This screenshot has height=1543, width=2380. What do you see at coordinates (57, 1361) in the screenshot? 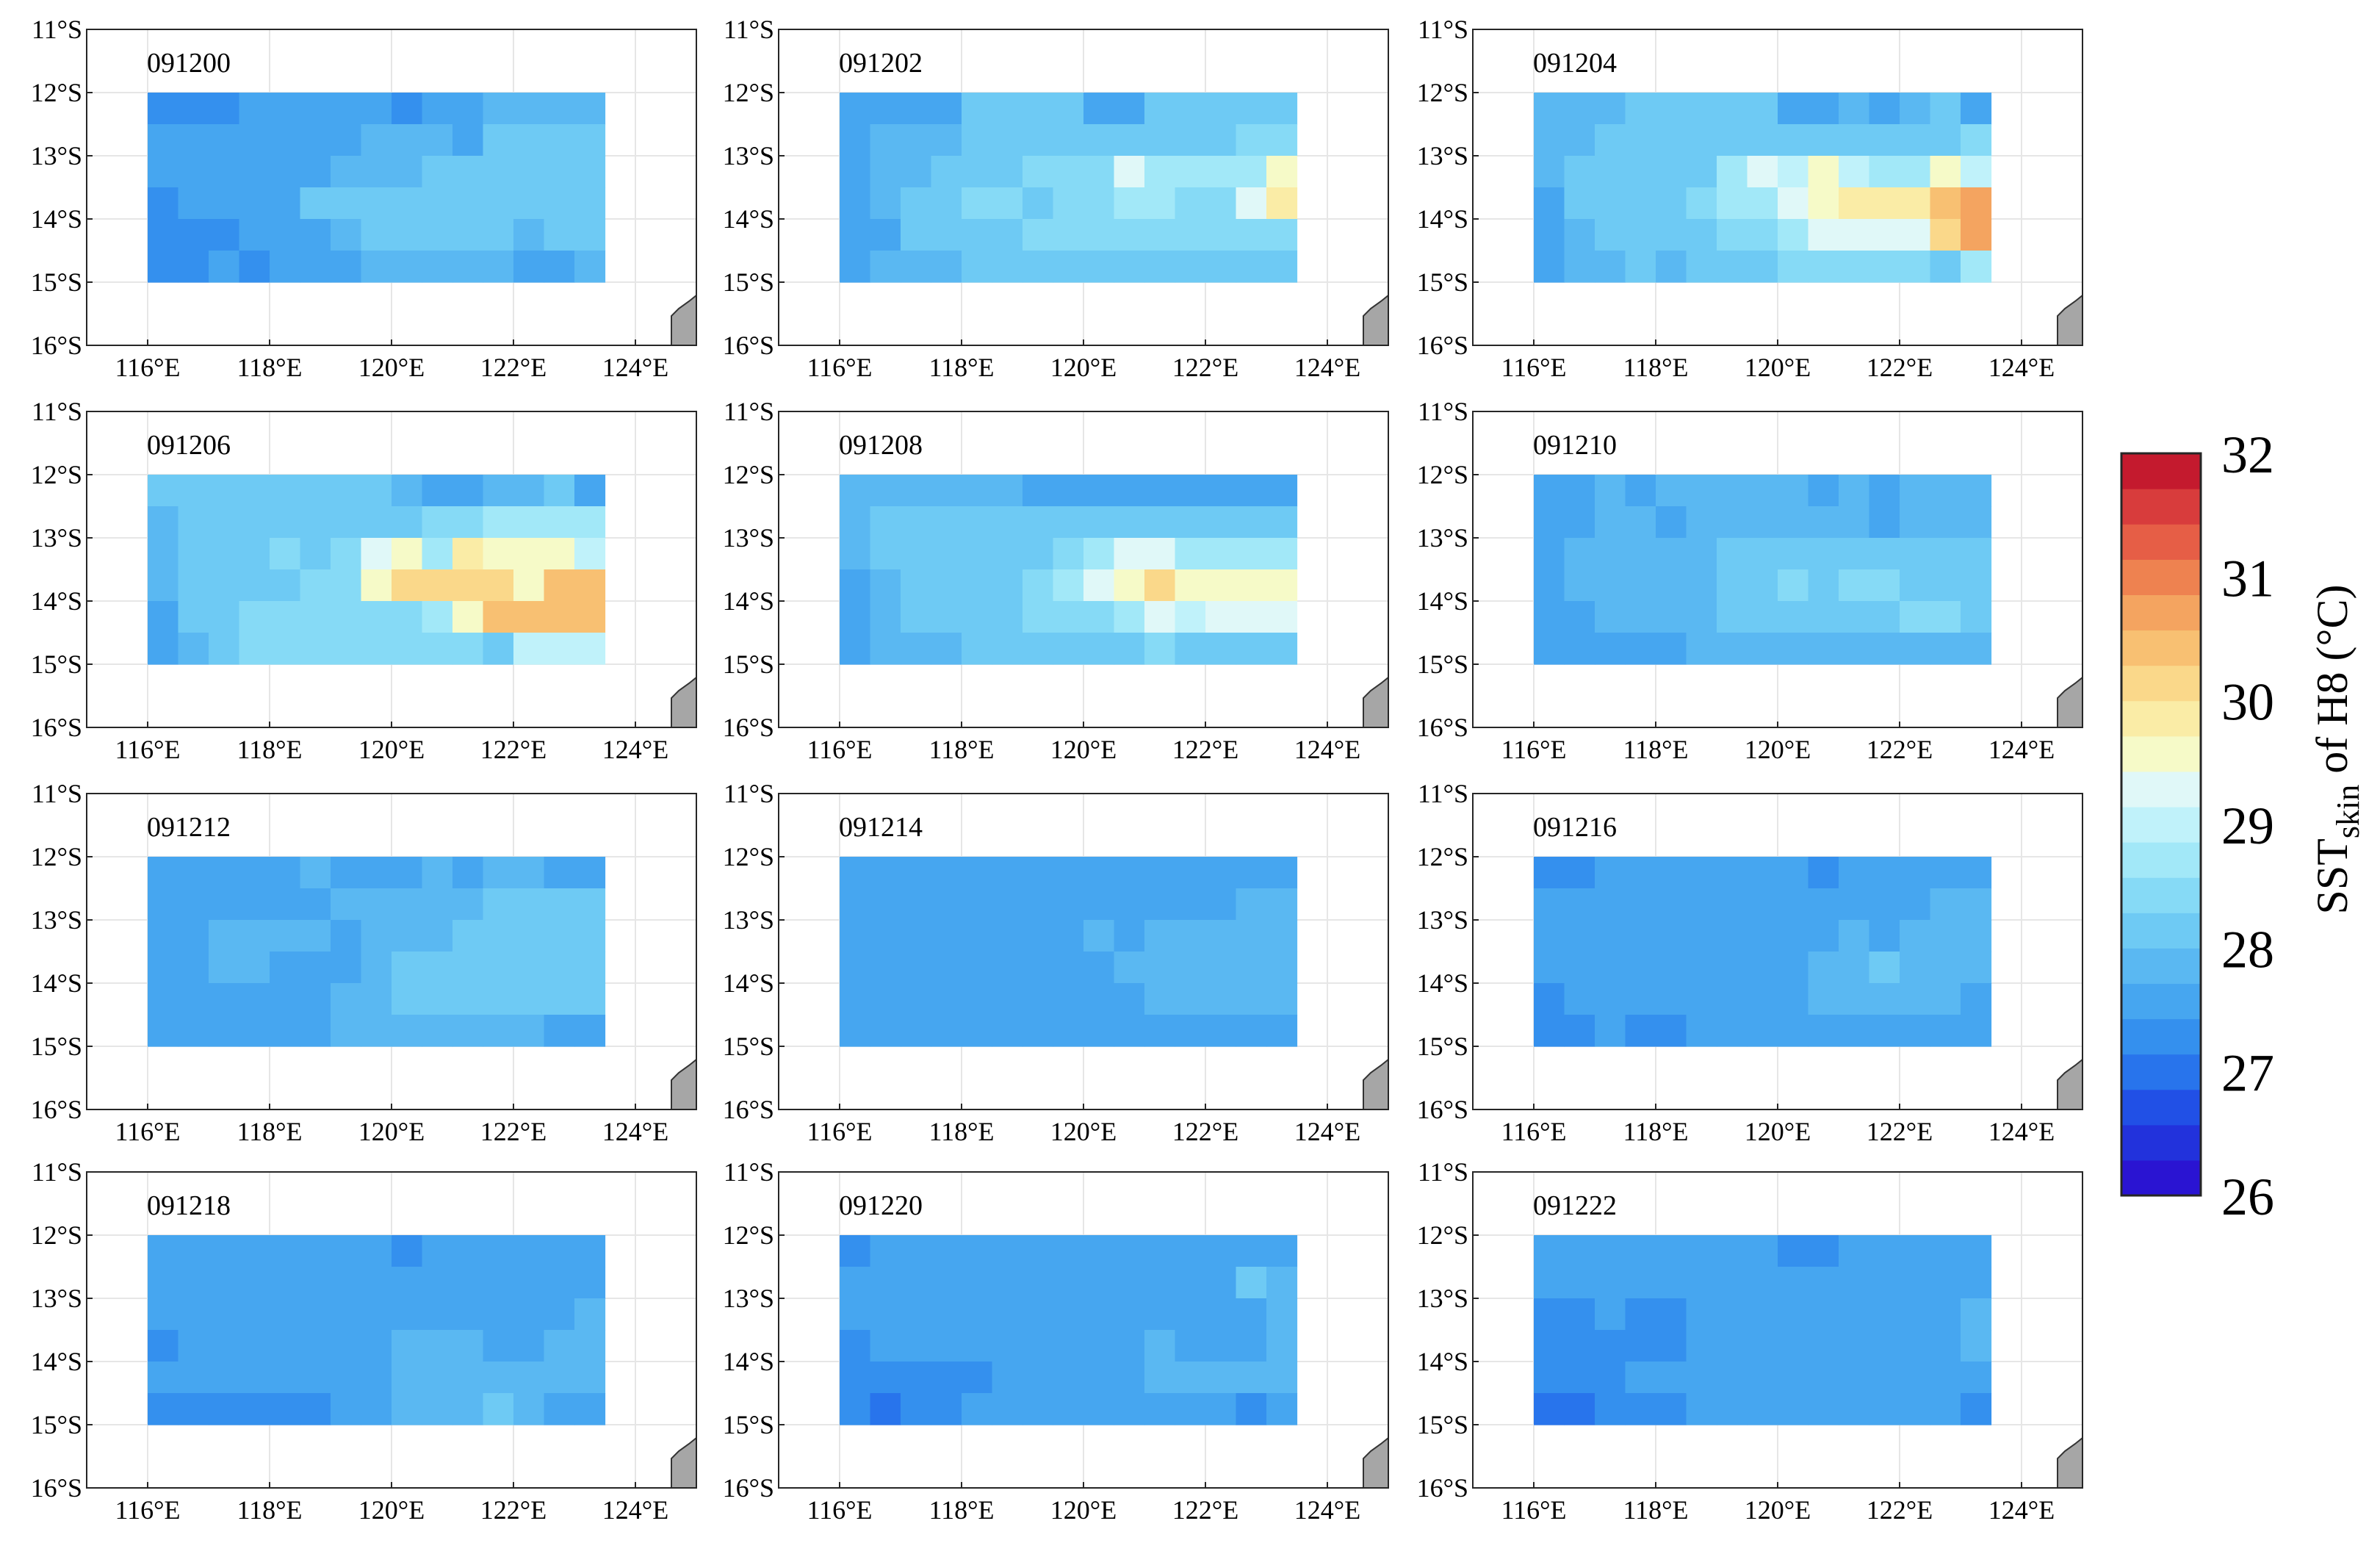
I see `y-tick-label: 14°S` at bounding box center [57, 1361].